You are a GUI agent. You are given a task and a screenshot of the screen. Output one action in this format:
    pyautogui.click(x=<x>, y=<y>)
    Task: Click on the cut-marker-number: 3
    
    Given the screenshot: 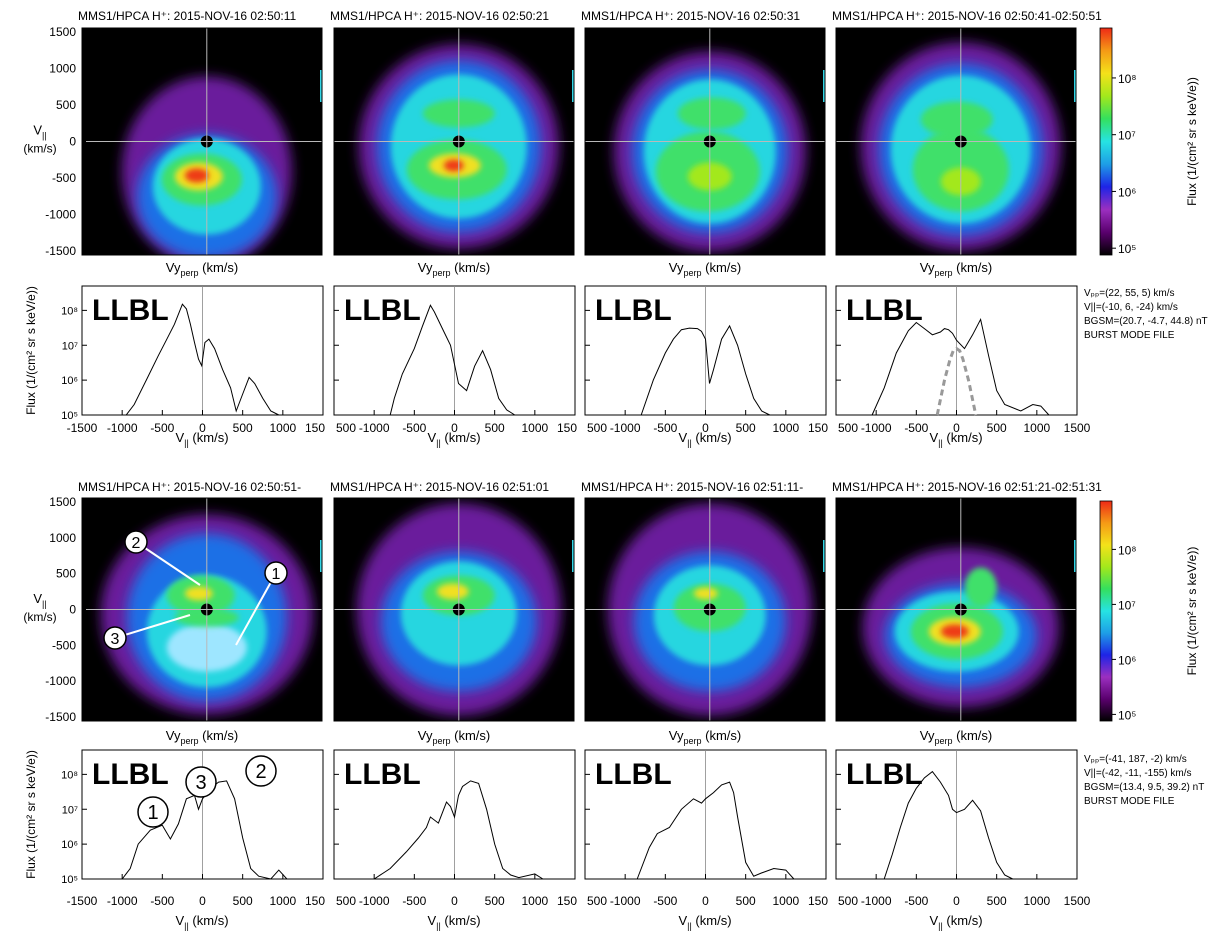 What is the action you would take?
    pyautogui.click(x=200, y=783)
    